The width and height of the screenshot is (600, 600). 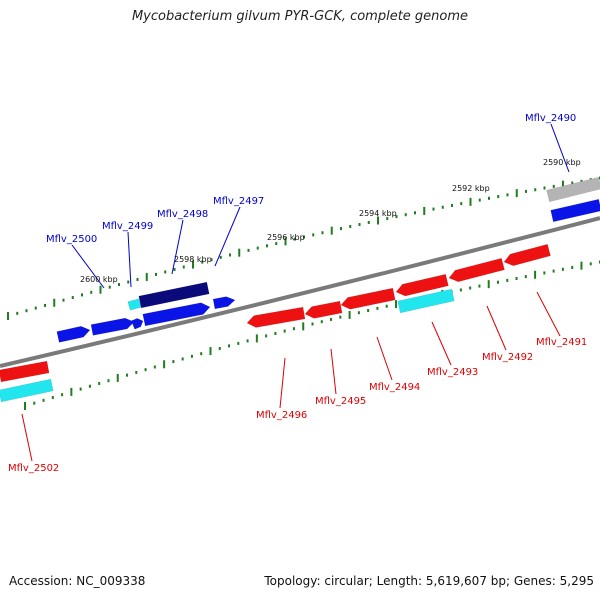 I want to click on gene-label-mflv-2494: Mflv_2494, so click(x=394, y=387).